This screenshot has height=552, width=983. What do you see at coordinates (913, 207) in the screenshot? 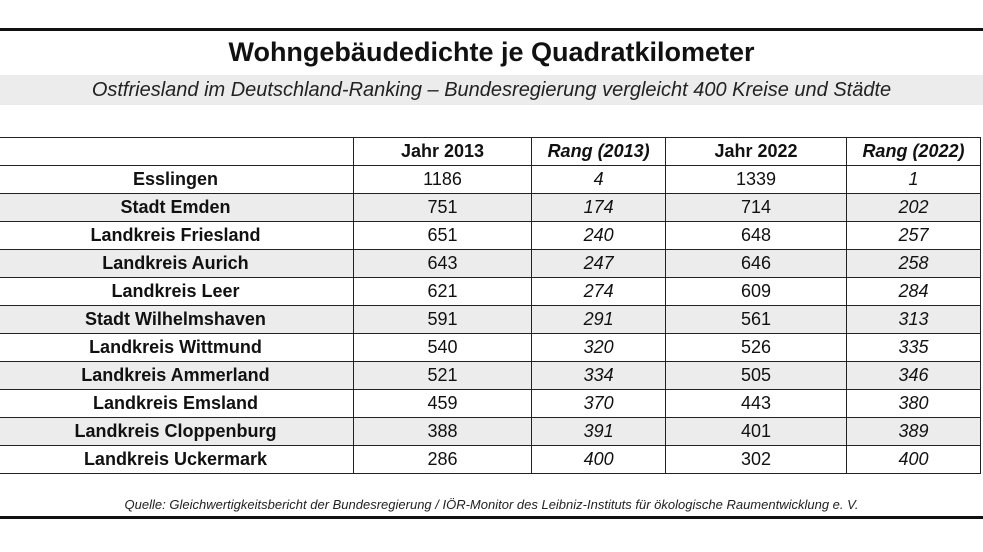
I see `rank-2022-cell: 202` at bounding box center [913, 207].